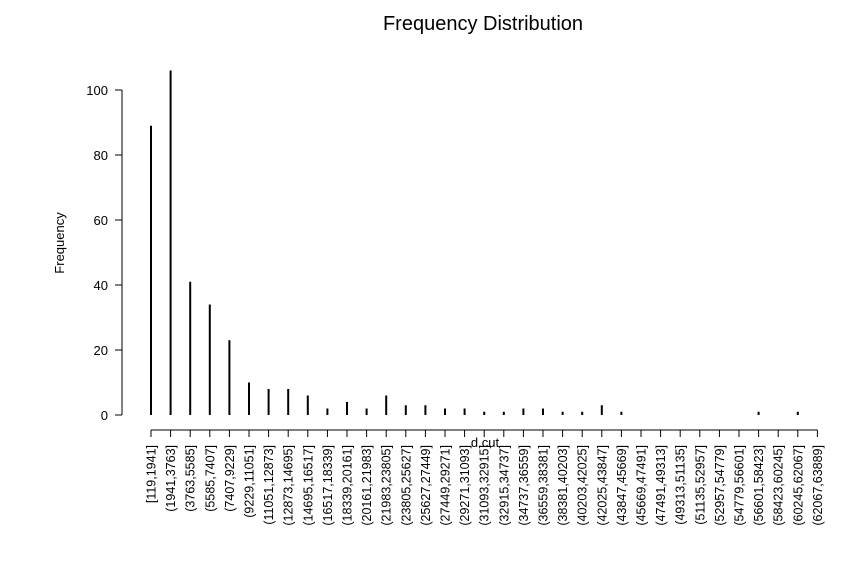 This screenshot has height=583, width=864. Describe the element at coordinates (97, 90) in the screenshot. I see `y-tick-label: 100` at that location.